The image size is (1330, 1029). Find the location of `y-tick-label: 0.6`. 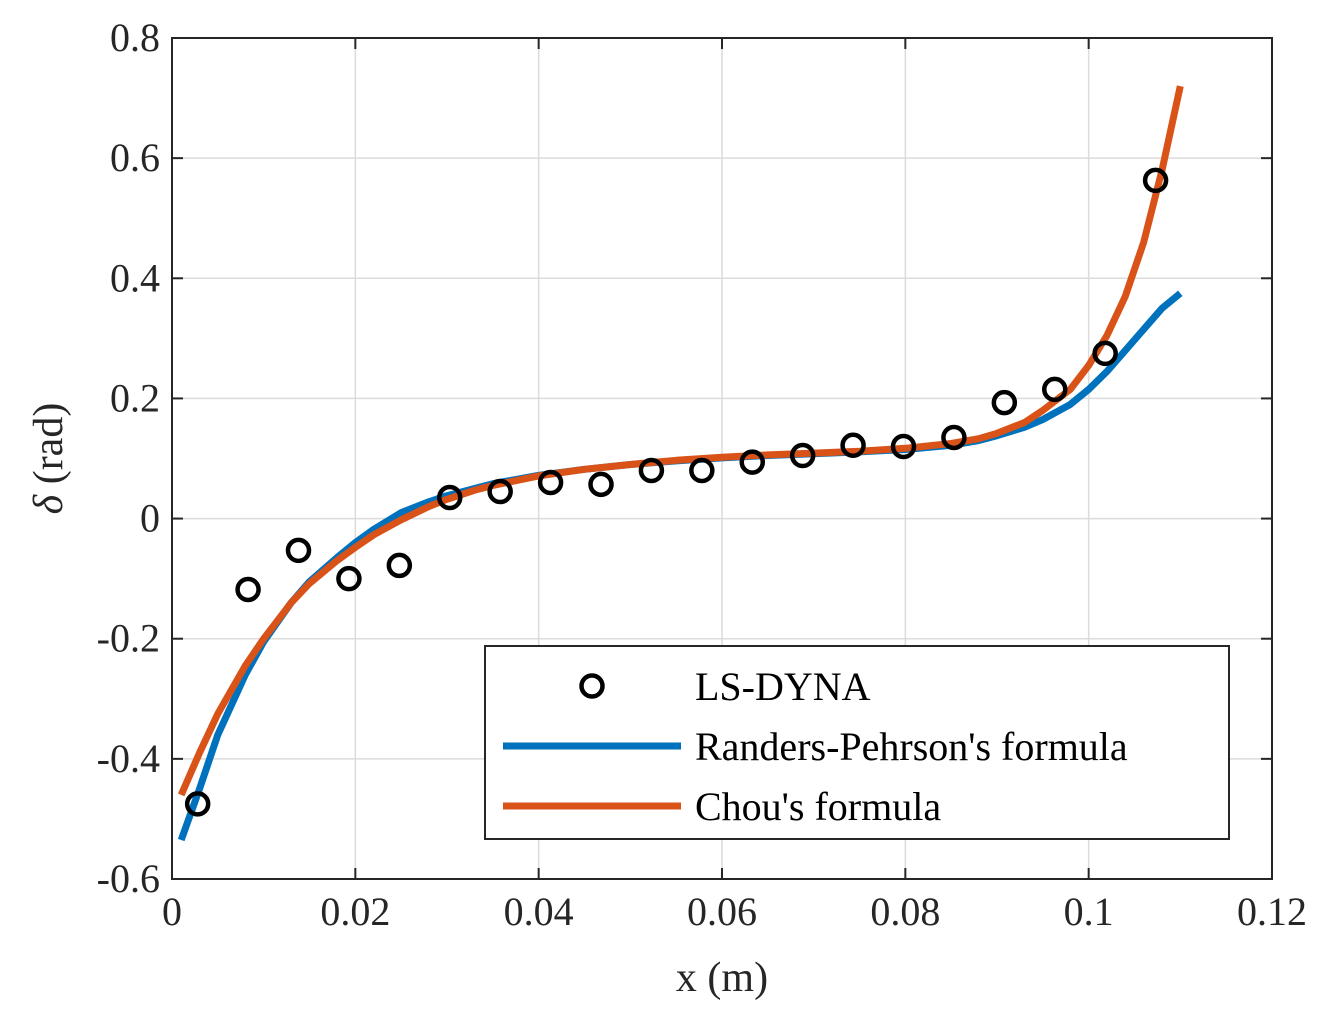

y-tick-label: 0.6 is located at coordinates (135, 157).